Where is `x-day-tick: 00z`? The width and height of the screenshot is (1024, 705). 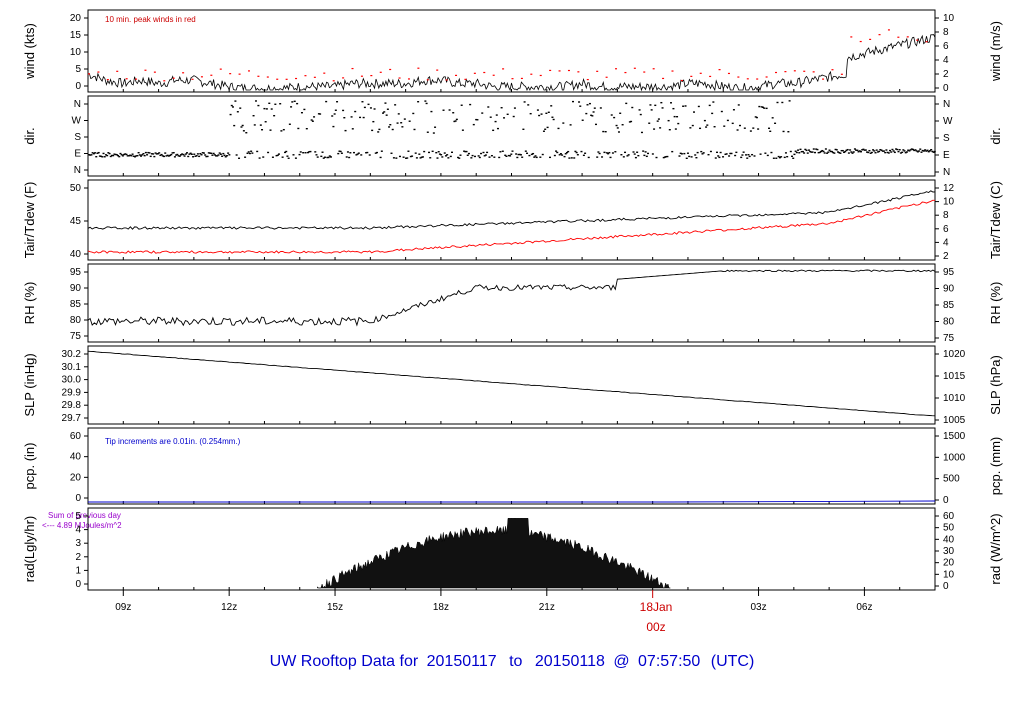
x-day-tick: 00z is located at coordinates (655, 627).